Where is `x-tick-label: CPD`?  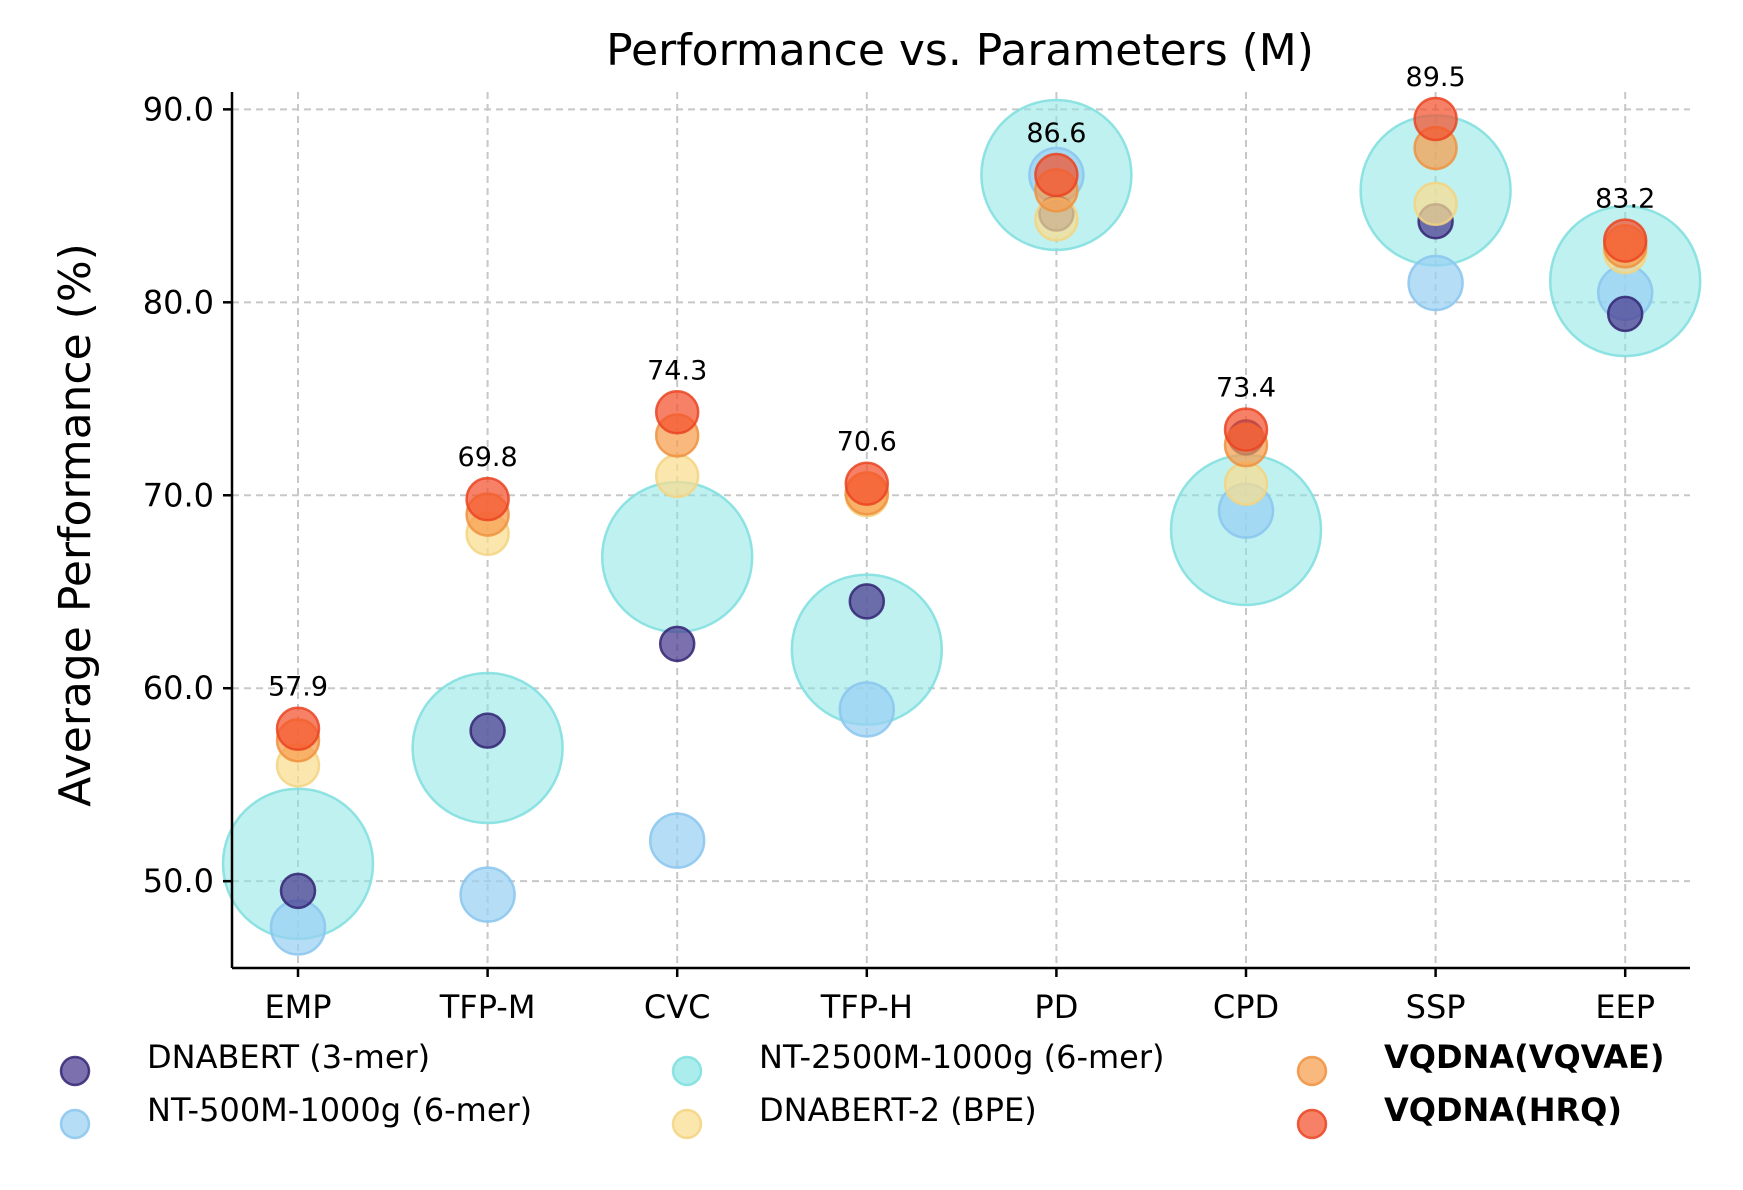
x-tick-label: CPD is located at coordinates (1246, 1007).